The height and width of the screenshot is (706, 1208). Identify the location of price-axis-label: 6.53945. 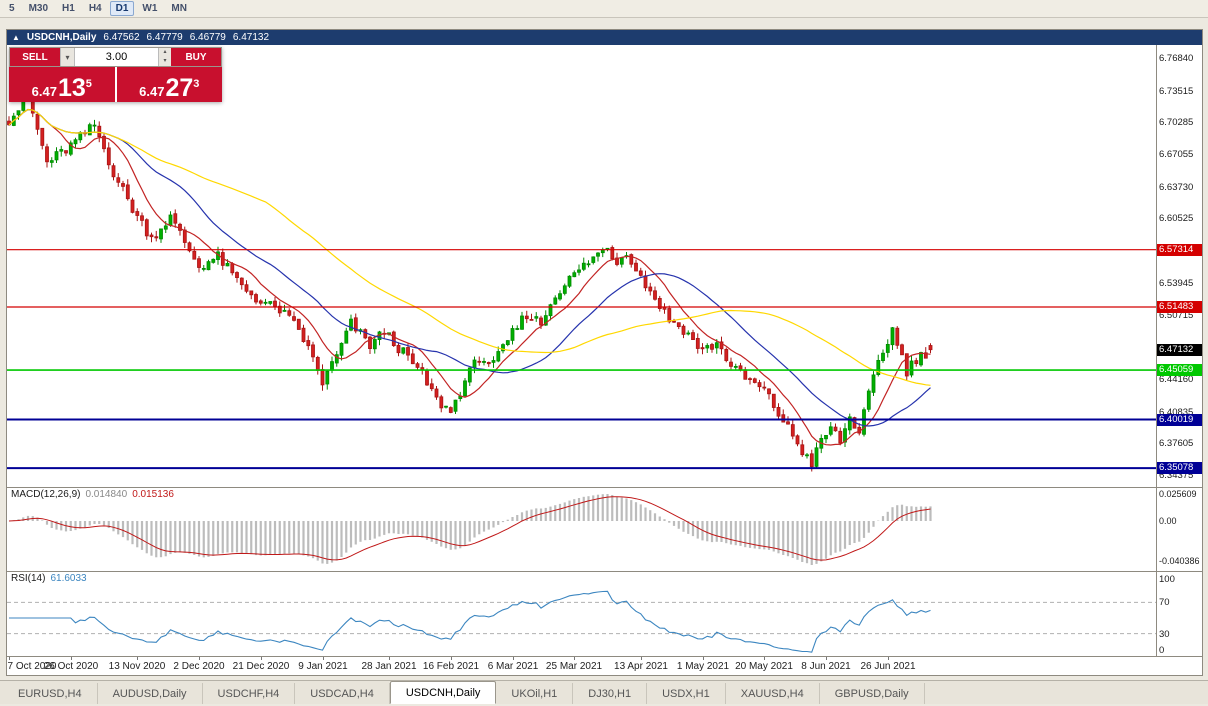
(1176, 283).